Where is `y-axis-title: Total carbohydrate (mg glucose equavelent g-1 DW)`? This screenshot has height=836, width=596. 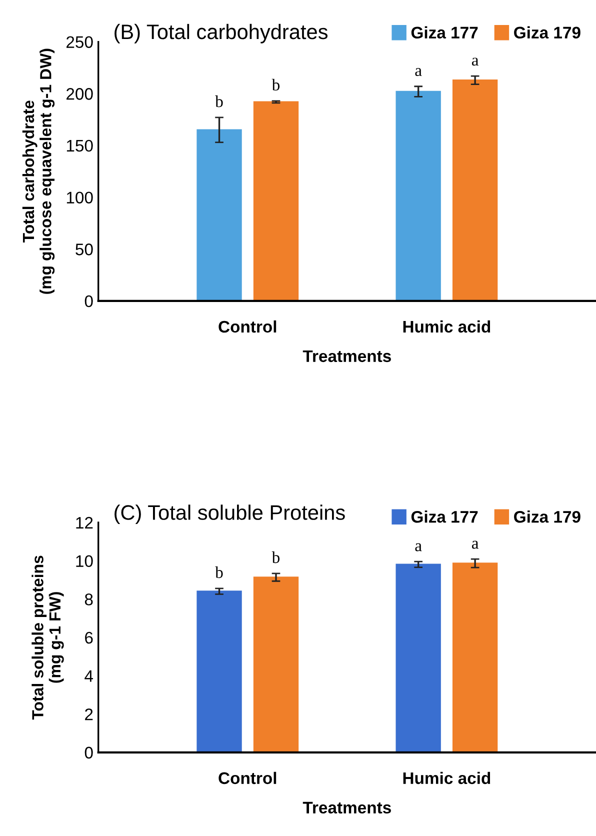 y-axis-title: Total carbohydrate (mg glucose equavelent g-1 DW) is located at coordinates (38, 171).